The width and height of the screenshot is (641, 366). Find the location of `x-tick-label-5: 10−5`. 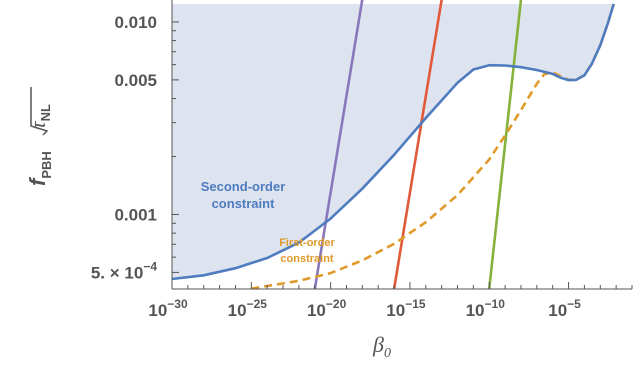

x-tick-label-5: 10−5 is located at coordinates (564, 308).